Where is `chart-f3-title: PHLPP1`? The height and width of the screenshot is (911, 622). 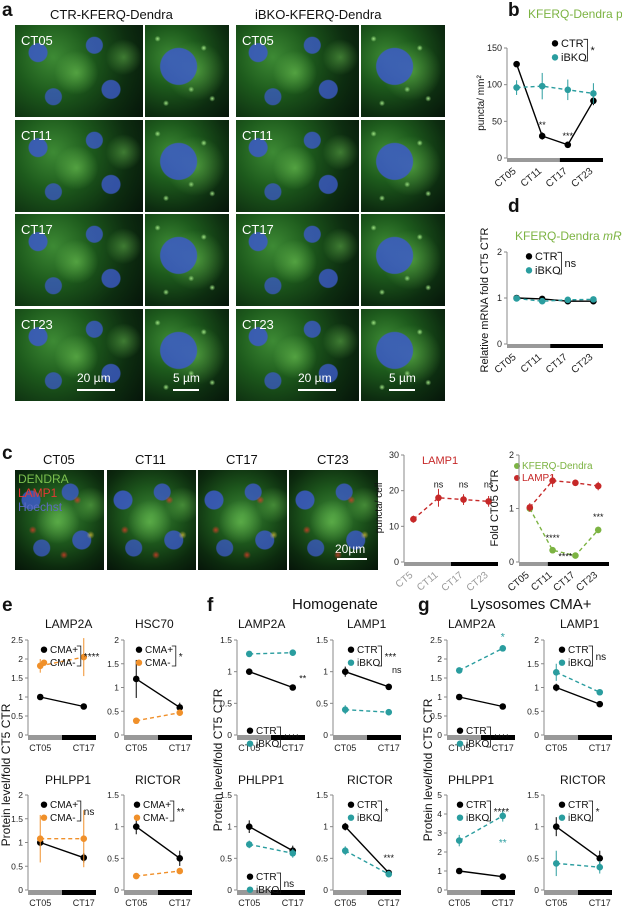
chart-f3-title: PHLPP1 is located at coordinates (261, 780).